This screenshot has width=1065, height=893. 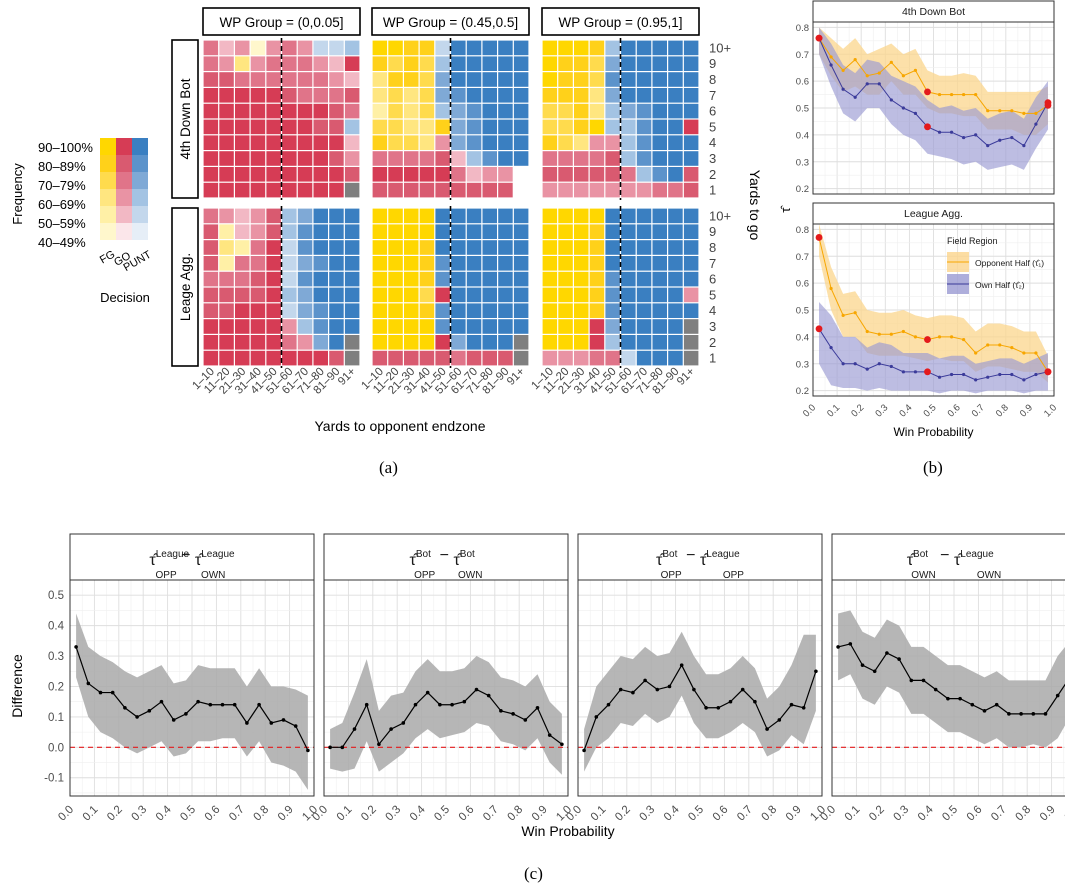 I want to click on y-axis-label: Yards to go, so click(x=755, y=205).